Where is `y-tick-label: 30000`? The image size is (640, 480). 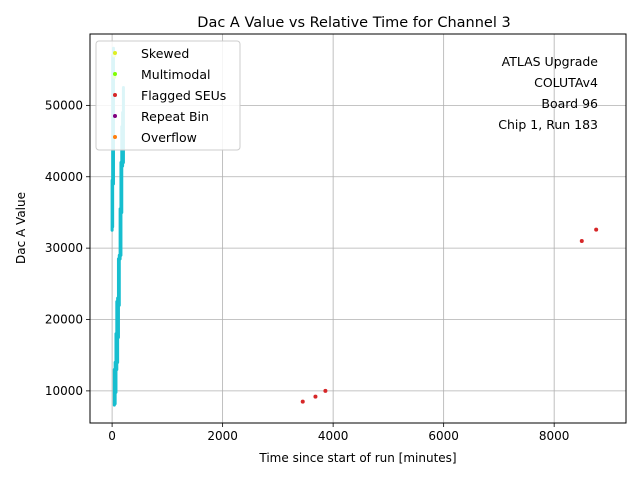 y-tick-label: 30000 is located at coordinates (64, 248).